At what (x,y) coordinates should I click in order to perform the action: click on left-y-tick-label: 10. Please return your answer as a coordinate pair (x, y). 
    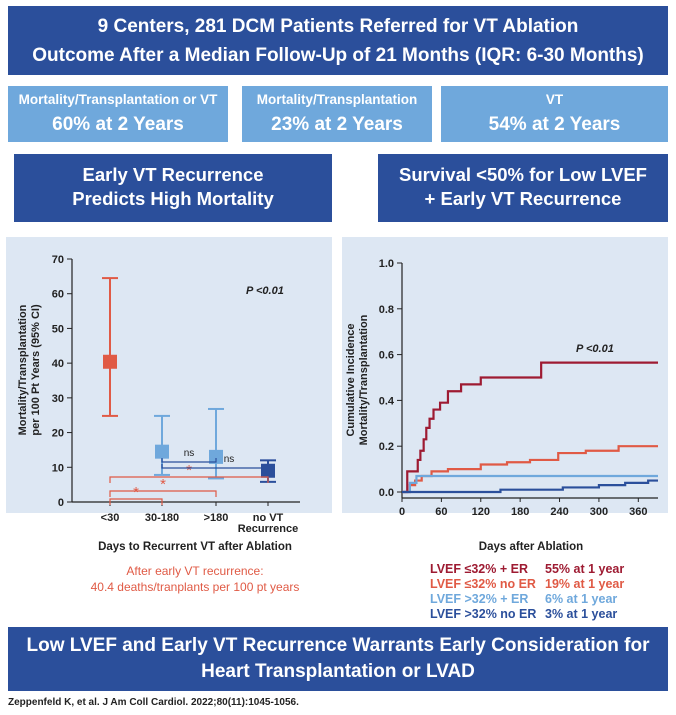
    Looking at the image, I should click on (58, 468).